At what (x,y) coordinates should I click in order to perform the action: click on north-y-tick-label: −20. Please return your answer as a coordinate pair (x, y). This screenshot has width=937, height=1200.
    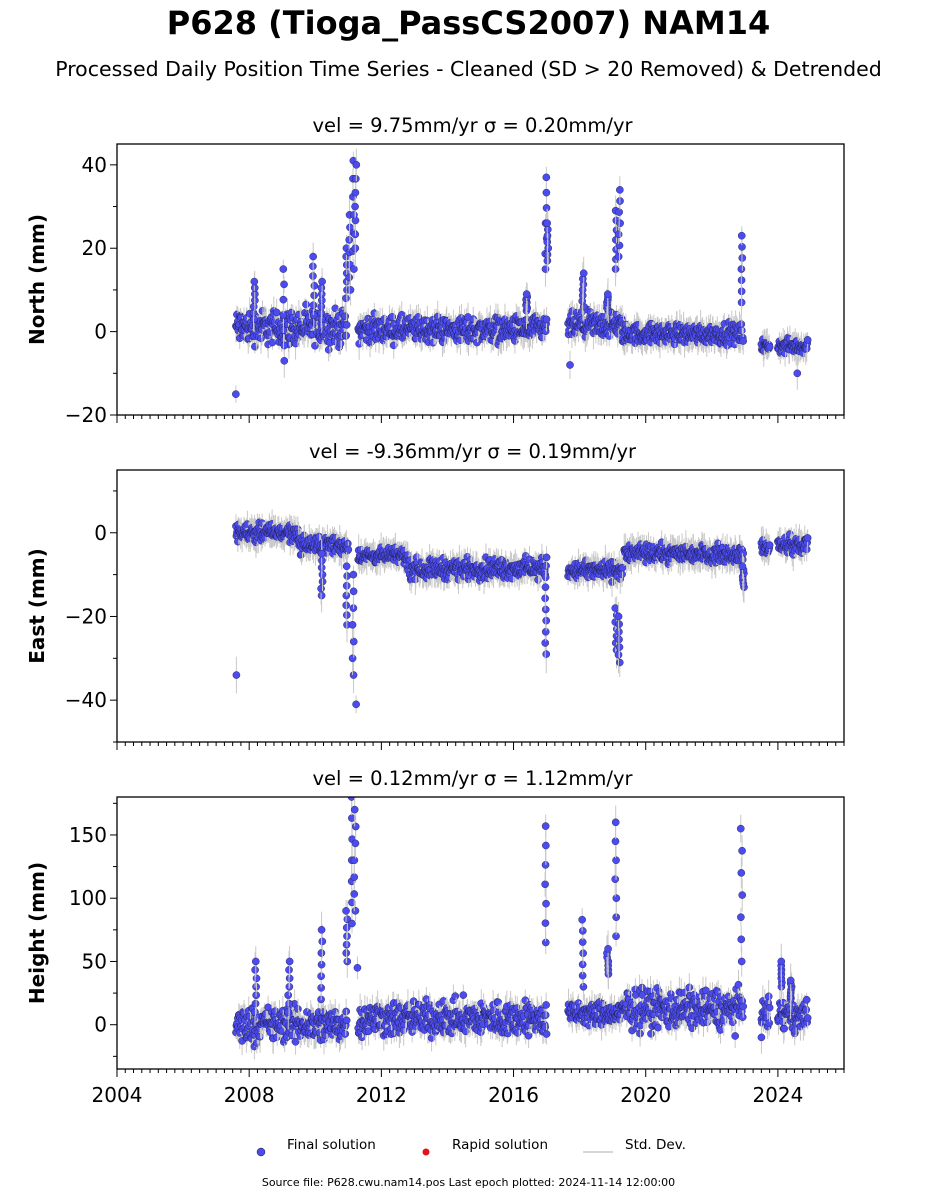
    Looking at the image, I should click on (86, 415).